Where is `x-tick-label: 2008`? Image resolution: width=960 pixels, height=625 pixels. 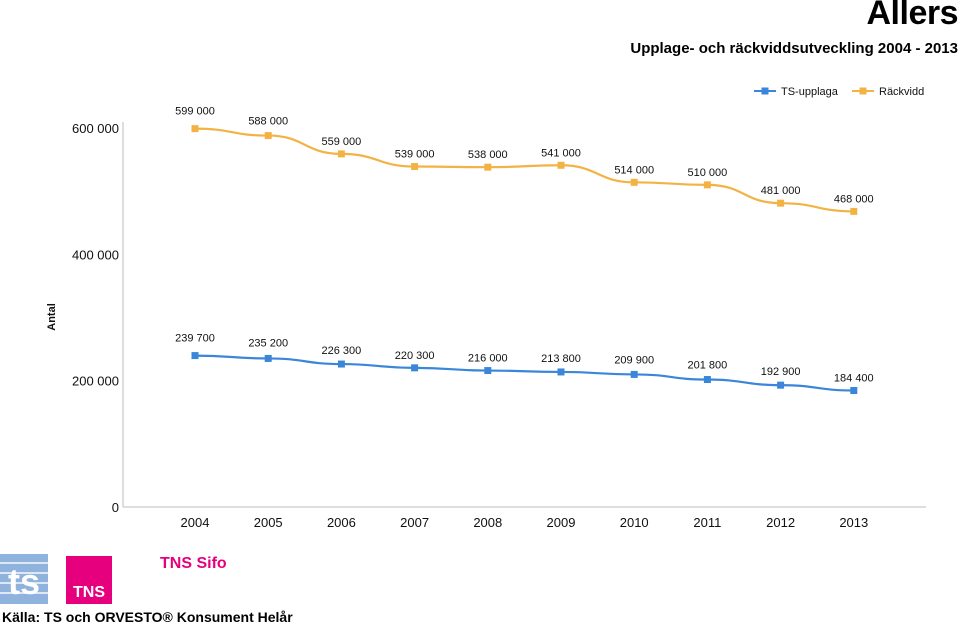
x-tick-label: 2008 is located at coordinates (487, 522).